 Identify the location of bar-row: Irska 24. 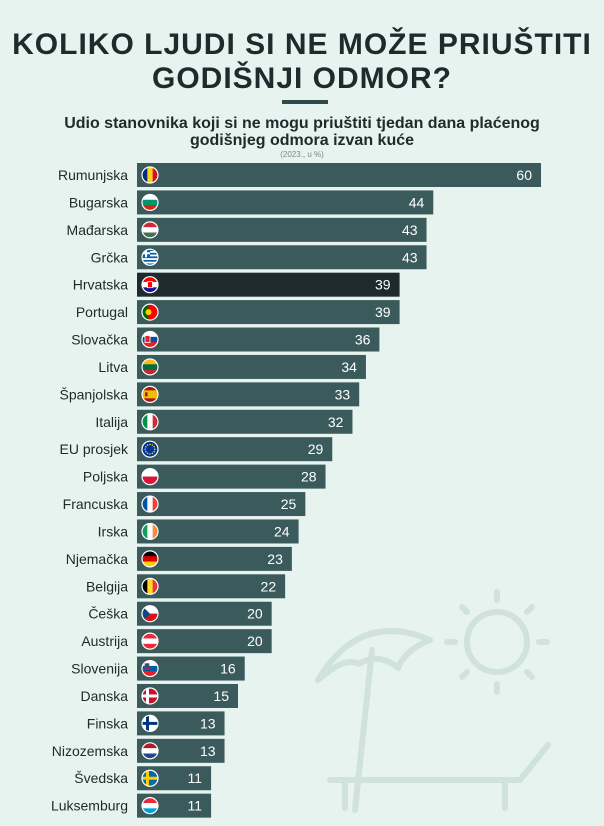
(198, 531).